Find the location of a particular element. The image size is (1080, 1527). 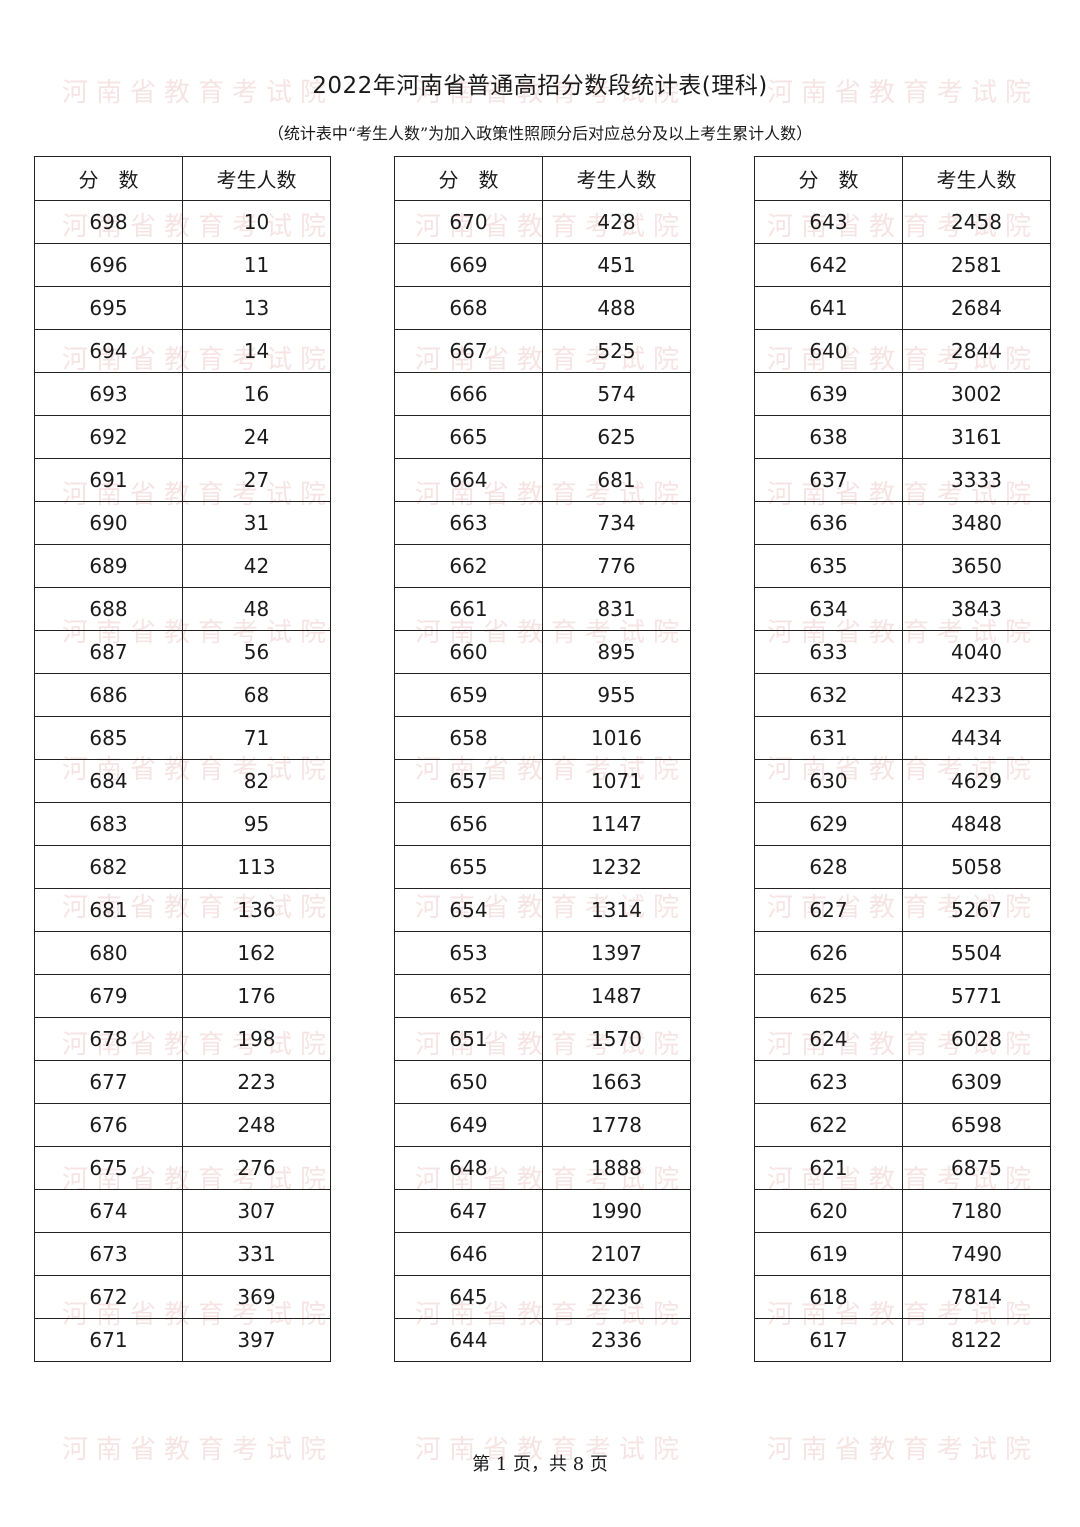

count-cell: 1397 is located at coordinates (616, 953).